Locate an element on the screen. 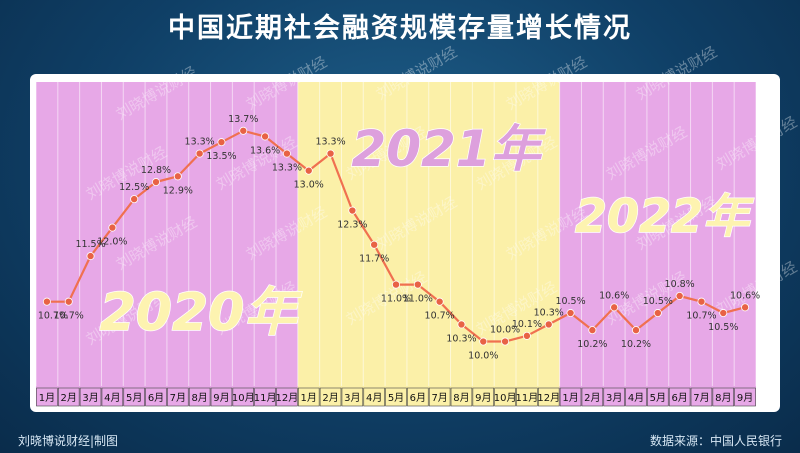  data-label: 12.8% is located at coordinates (156, 170).